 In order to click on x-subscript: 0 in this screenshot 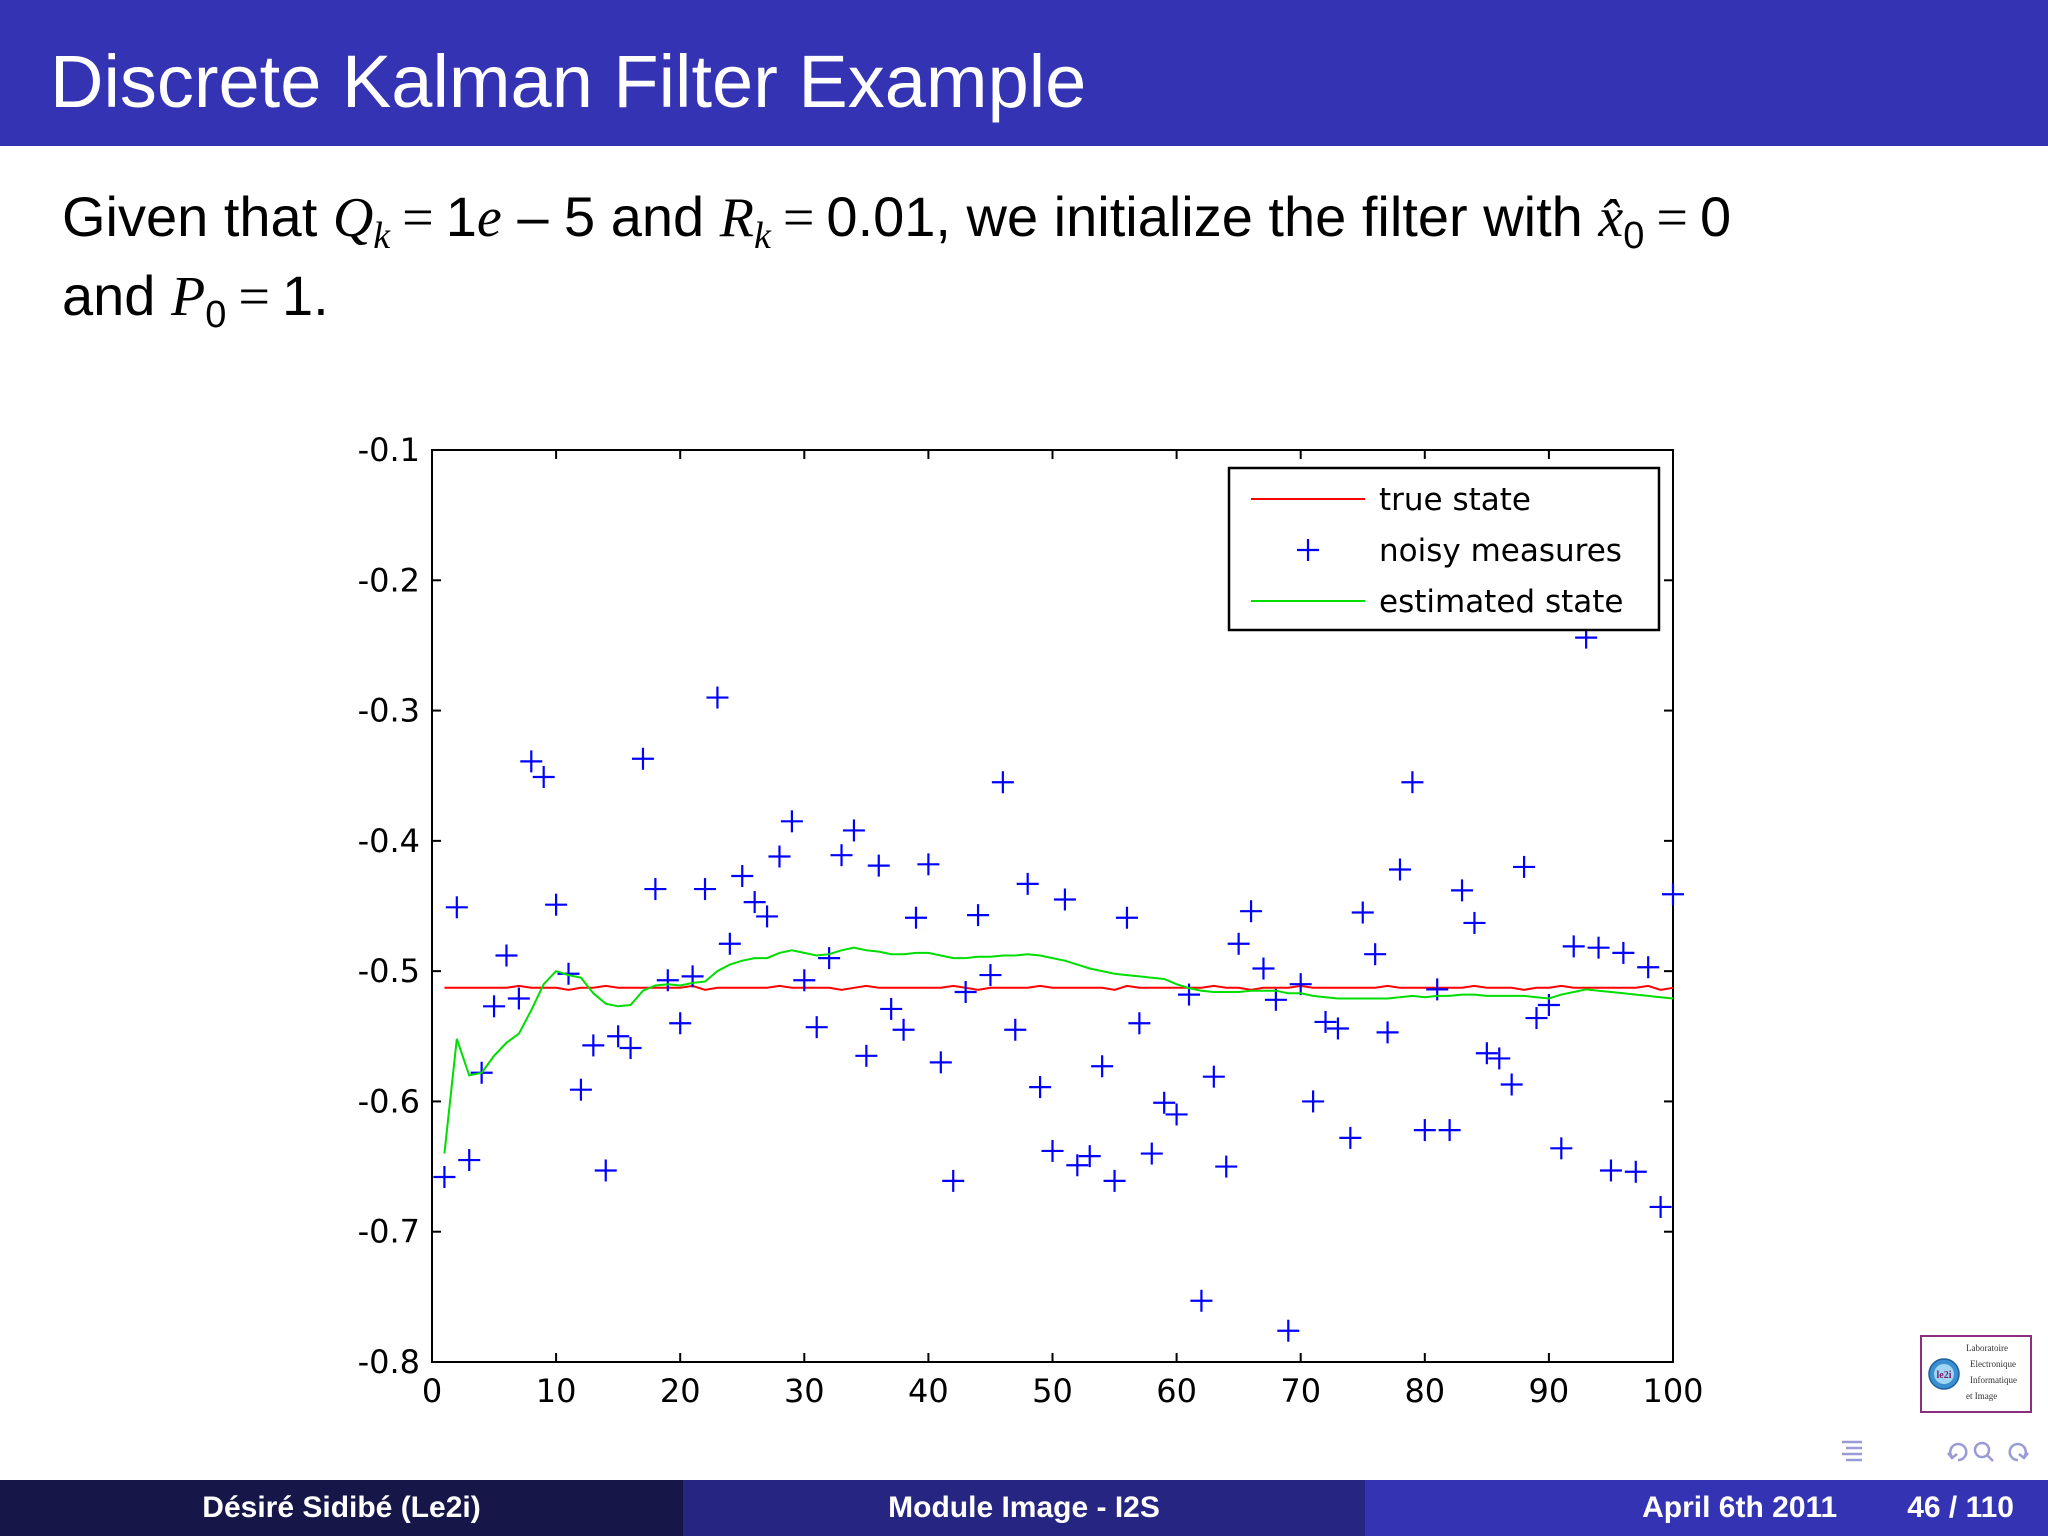, I will do `click(1634, 236)`.